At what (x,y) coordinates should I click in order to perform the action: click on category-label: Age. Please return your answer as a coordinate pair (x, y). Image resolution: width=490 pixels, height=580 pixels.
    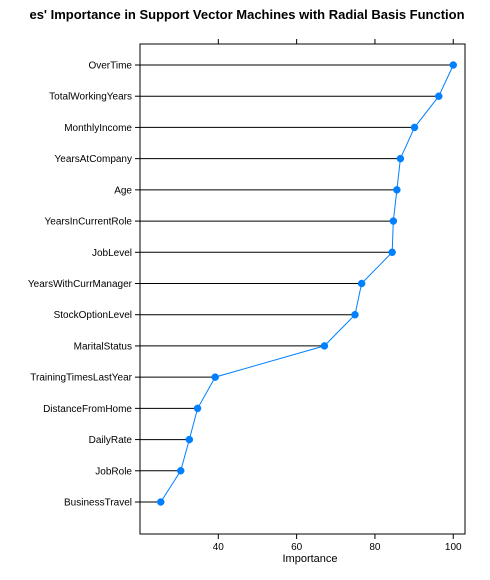
    Looking at the image, I should click on (123, 190).